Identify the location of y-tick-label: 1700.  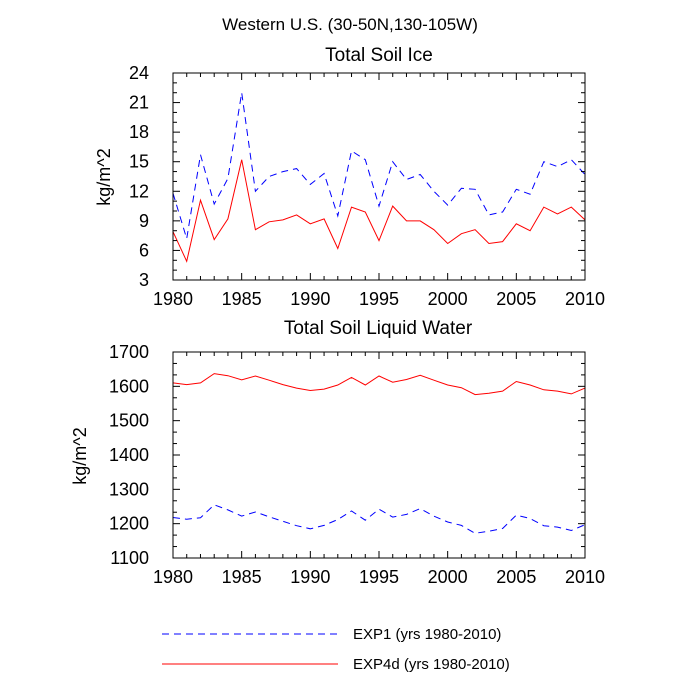
(129, 352).